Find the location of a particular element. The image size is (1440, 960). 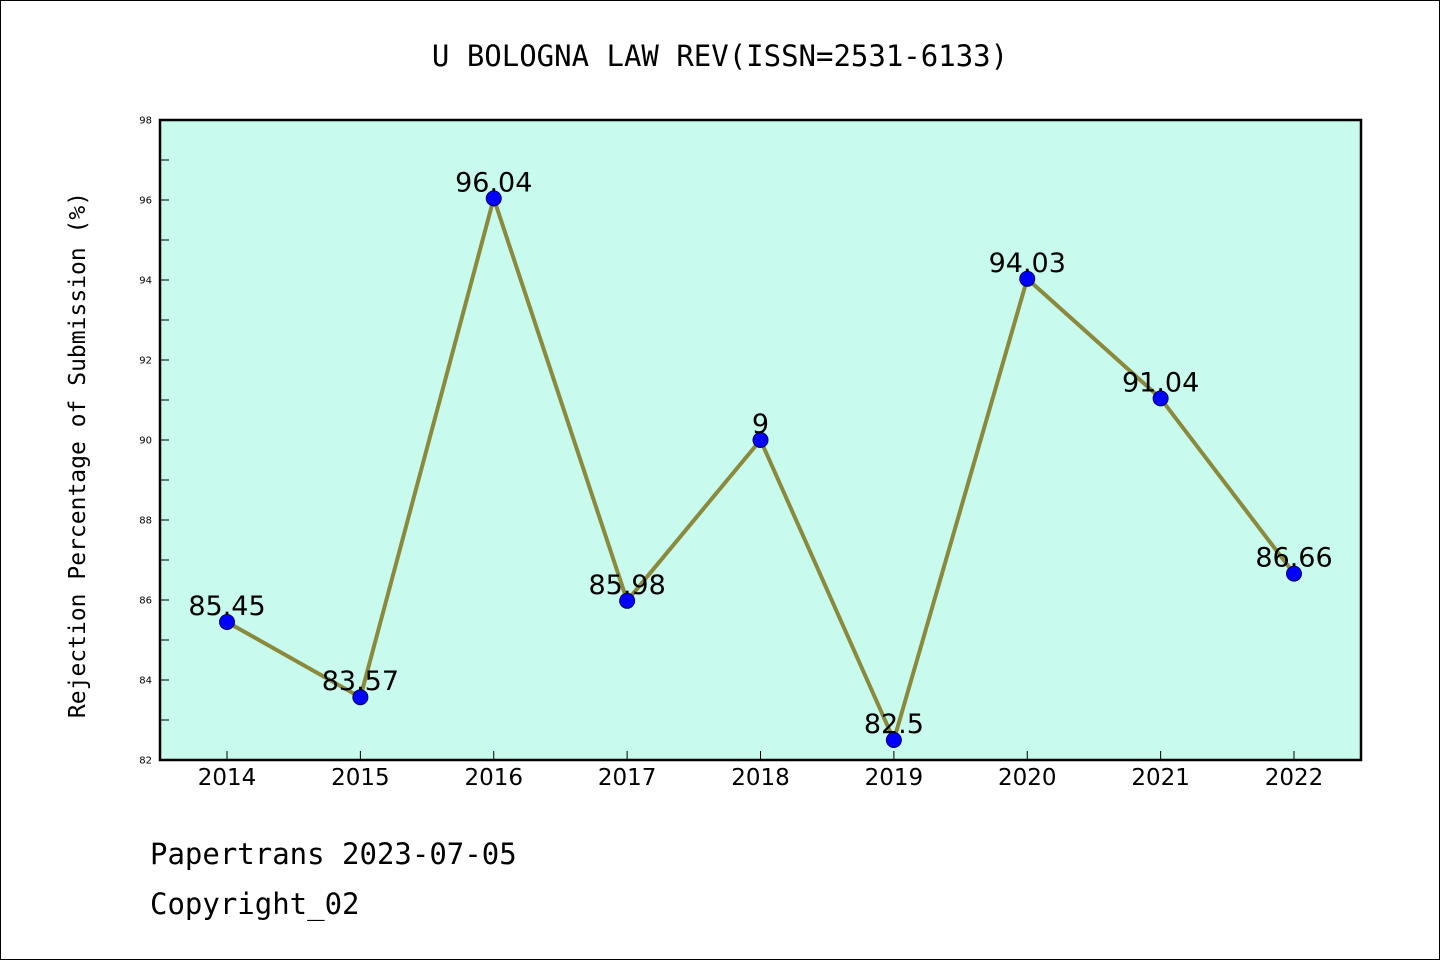

data-point-2016 is located at coordinates (493, 198).